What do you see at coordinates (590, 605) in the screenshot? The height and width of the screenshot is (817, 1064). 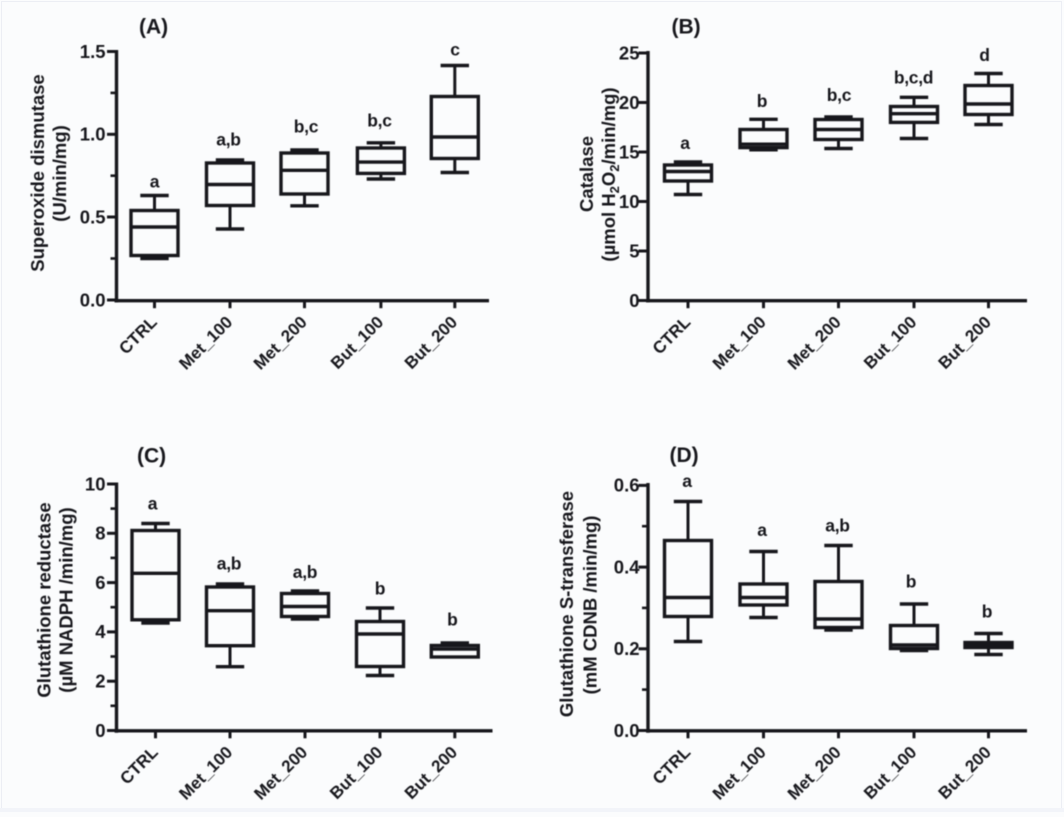 I see `svg-text: (mM CDNB /min/mg)` at bounding box center [590, 605].